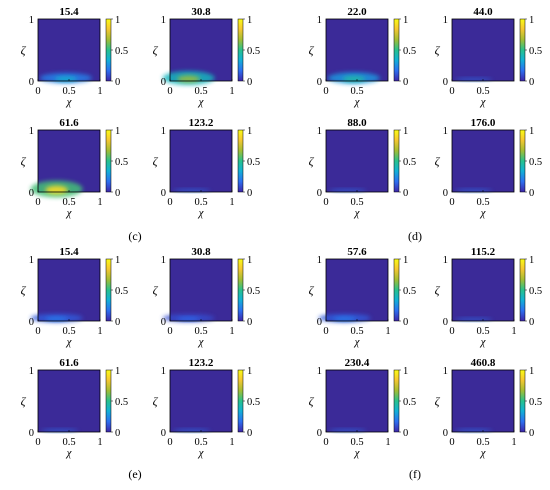  What do you see at coordinates (207, 168) in the screenshot?
I see `heatmap-subplot: 123.2 0 0.5 1 0 1 χ ζ 0 0.5 1` at bounding box center [207, 168].